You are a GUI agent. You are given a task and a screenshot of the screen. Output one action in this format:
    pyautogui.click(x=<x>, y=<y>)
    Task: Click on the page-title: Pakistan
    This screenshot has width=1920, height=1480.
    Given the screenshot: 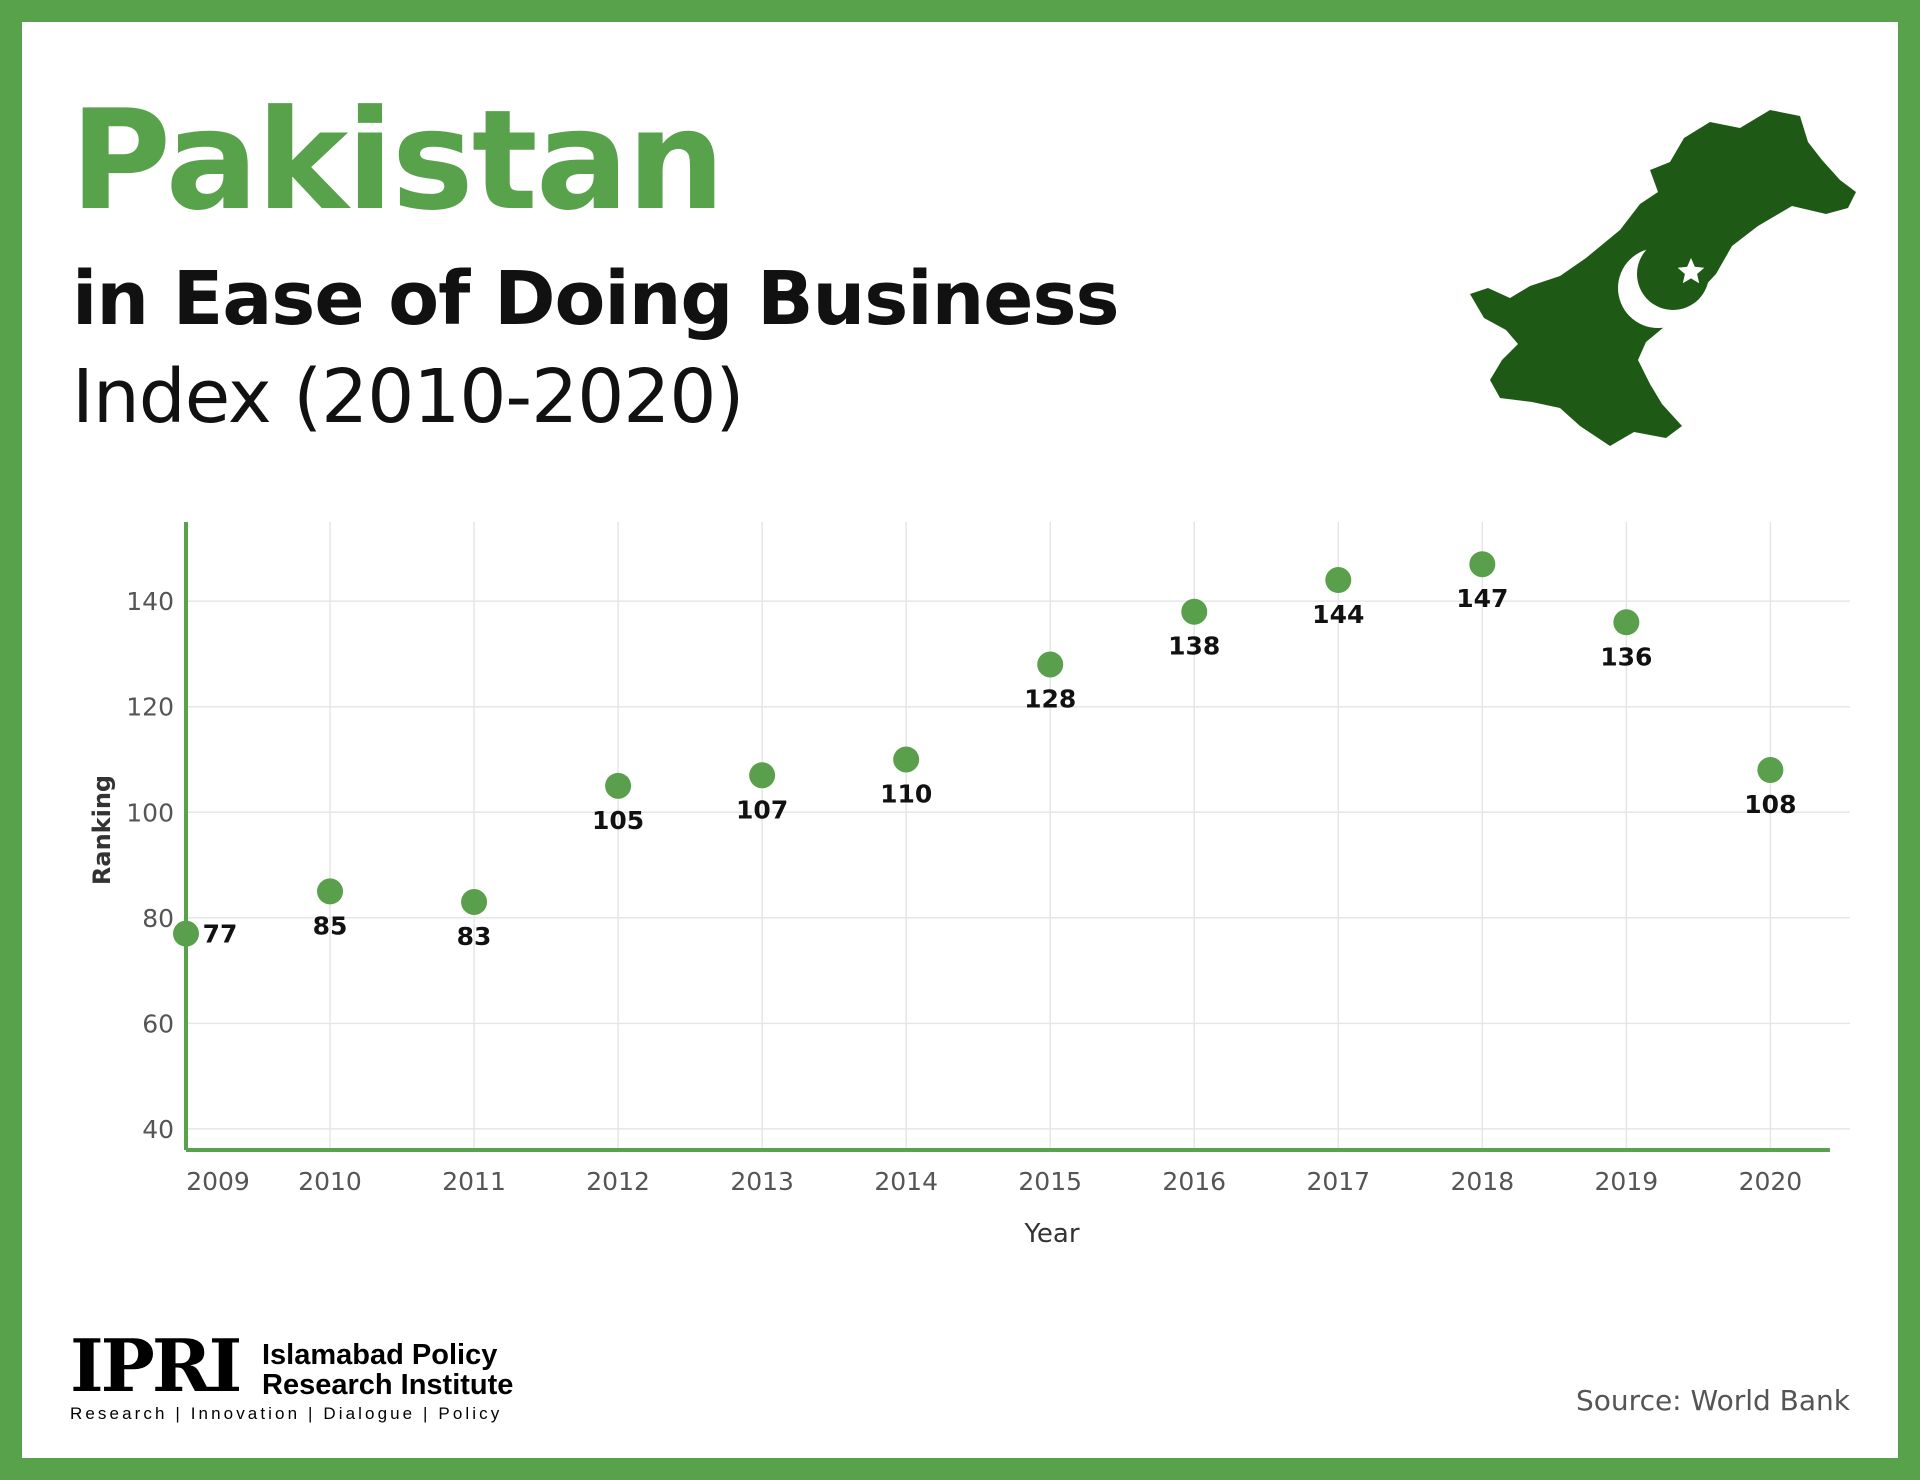 What is the action you would take?
    pyautogui.click(x=397, y=160)
    